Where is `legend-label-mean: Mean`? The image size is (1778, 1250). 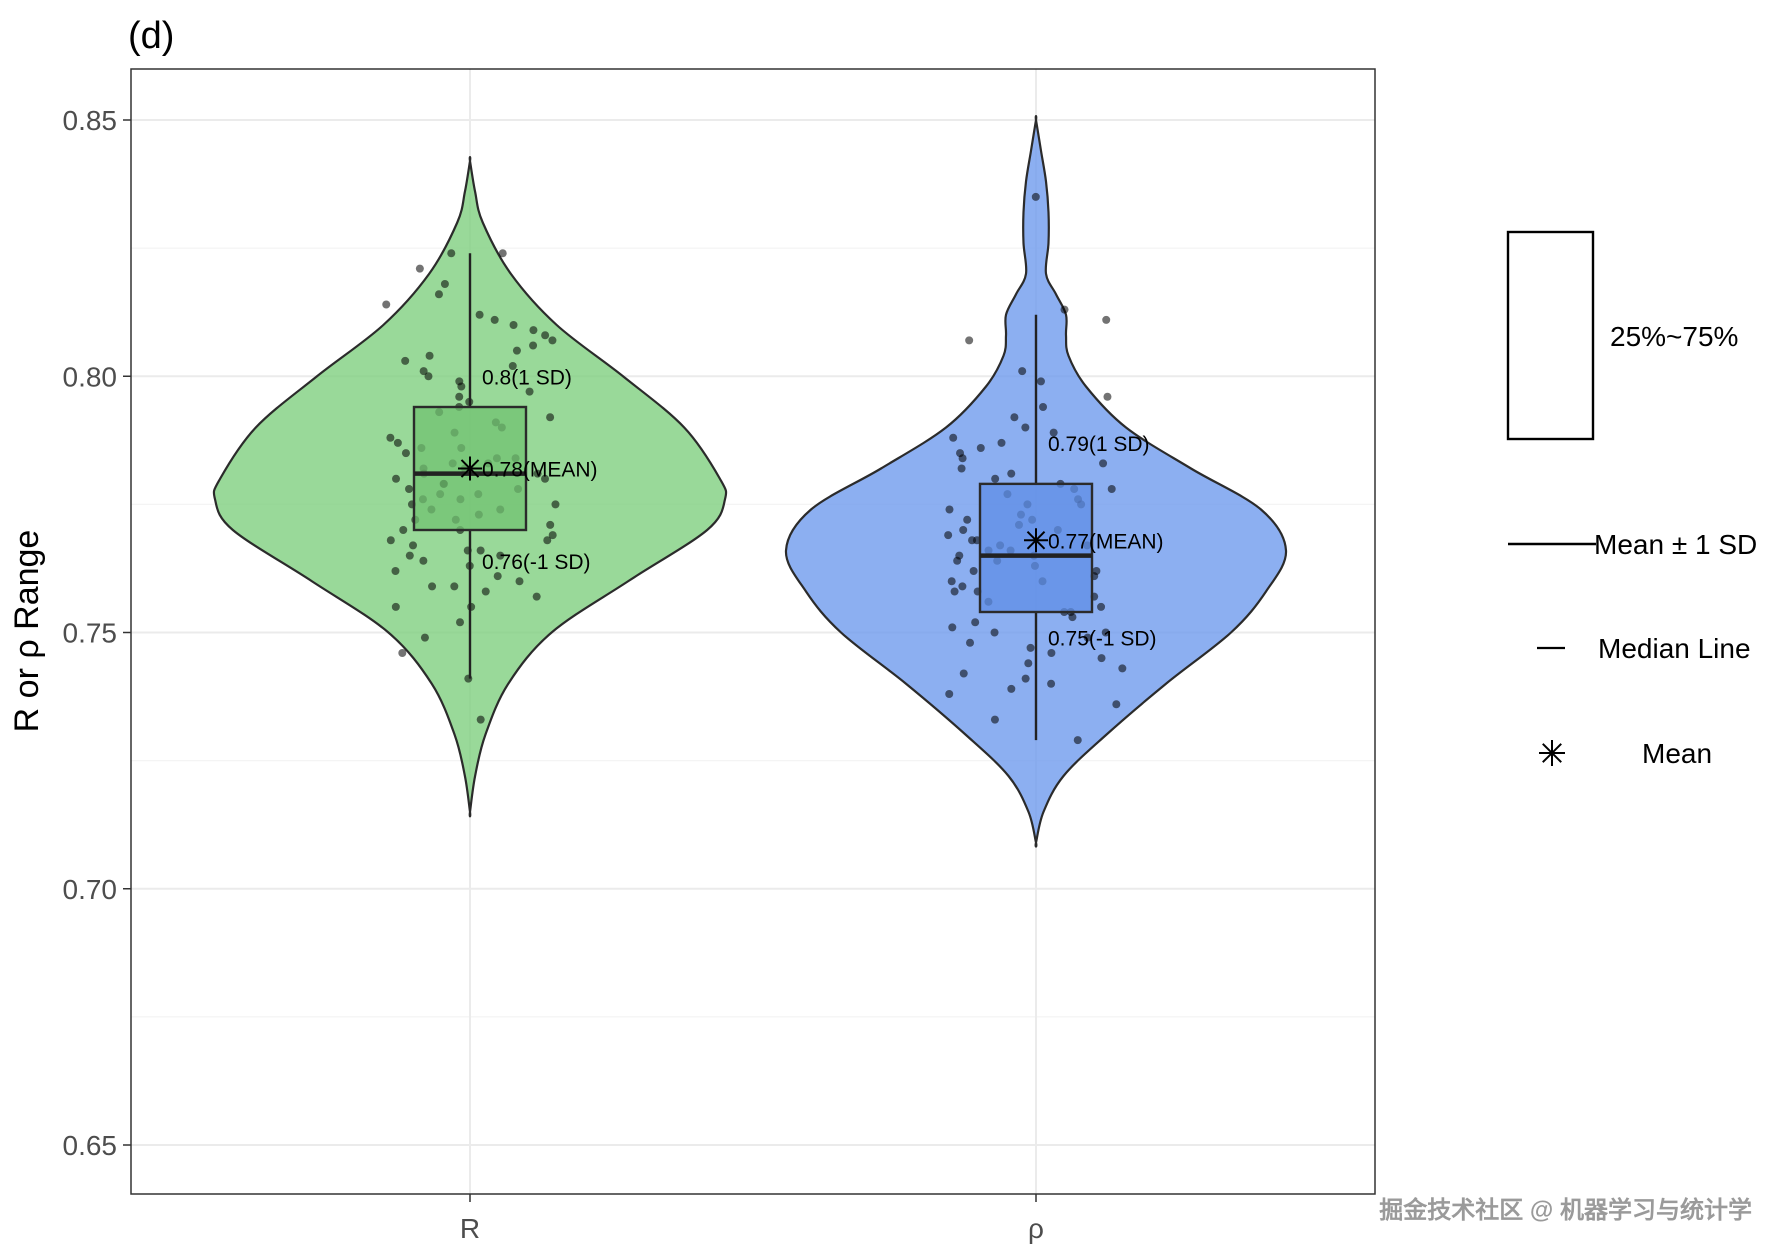
legend-label-mean: Mean is located at coordinates (1677, 753).